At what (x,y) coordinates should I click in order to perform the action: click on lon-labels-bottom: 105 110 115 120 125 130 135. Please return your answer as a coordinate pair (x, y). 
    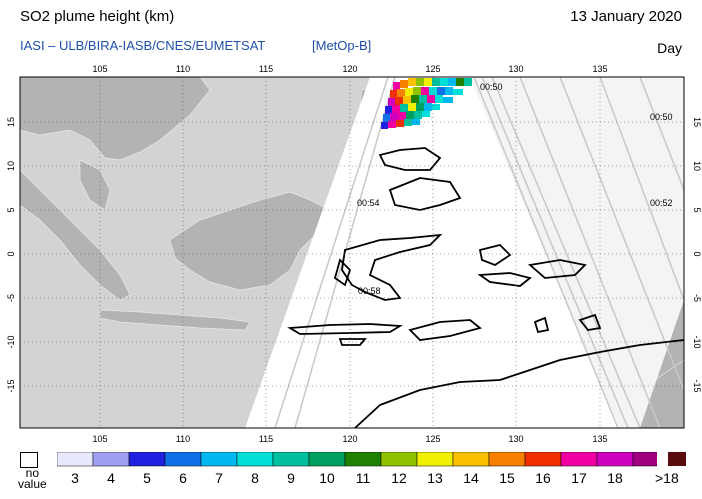
    Looking at the image, I should click on (349, 439).